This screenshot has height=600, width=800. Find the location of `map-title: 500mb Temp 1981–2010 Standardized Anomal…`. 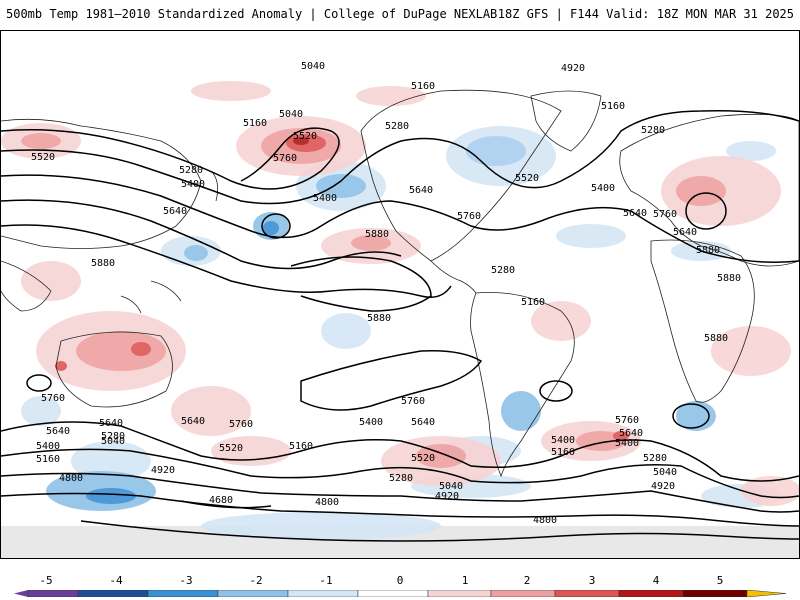

map-title: 500mb Temp 1981–2010 Standardized Anomal… is located at coordinates (252, 14).